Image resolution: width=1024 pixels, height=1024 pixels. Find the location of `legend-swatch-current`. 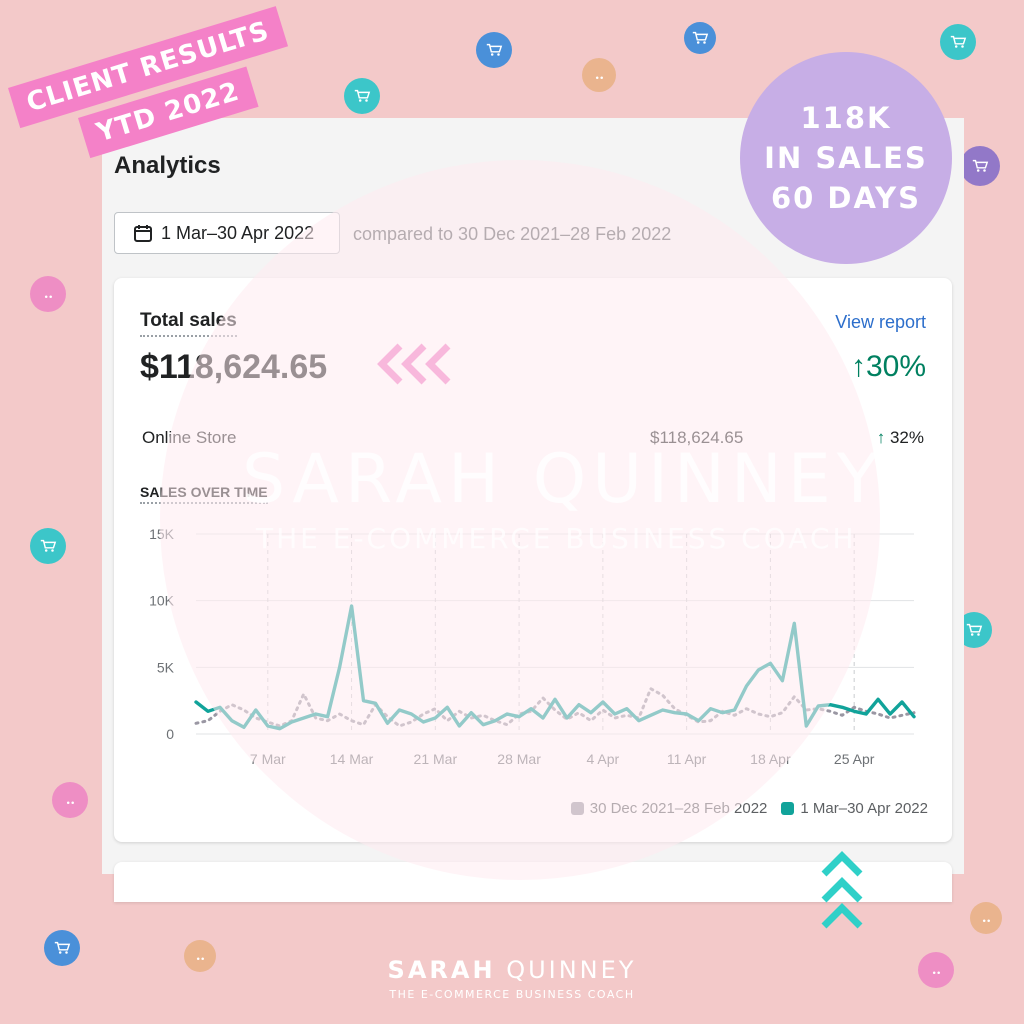

legend-swatch-current is located at coordinates (788, 808).